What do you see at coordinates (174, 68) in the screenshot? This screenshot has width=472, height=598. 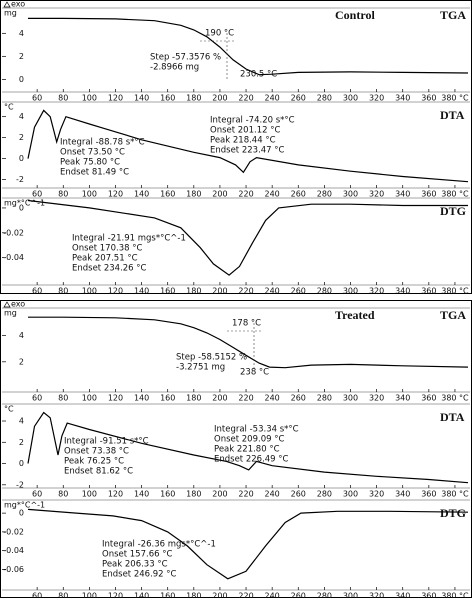 I see `annotation: -2.8966 mg` at bounding box center [174, 68].